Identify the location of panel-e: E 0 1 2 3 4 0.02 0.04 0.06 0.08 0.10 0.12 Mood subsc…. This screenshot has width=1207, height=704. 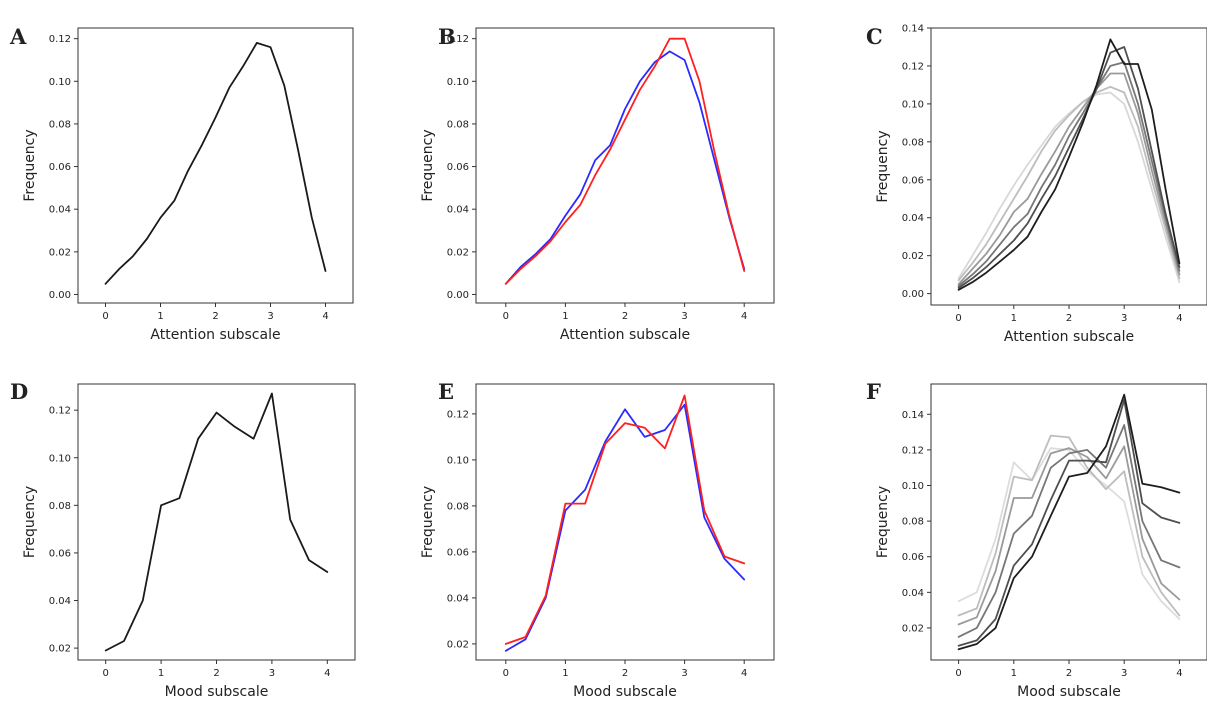
(597, 539).